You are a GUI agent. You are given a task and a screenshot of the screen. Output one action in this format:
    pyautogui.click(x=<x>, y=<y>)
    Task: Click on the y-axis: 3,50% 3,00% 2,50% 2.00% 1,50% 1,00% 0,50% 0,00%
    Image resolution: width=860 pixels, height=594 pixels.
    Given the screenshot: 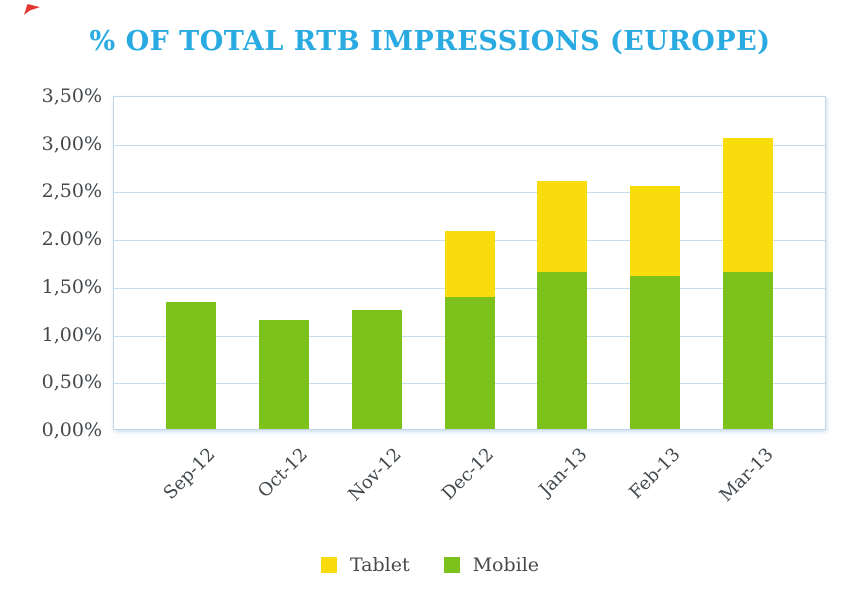 What is the action you would take?
    pyautogui.click(x=51, y=297)
    